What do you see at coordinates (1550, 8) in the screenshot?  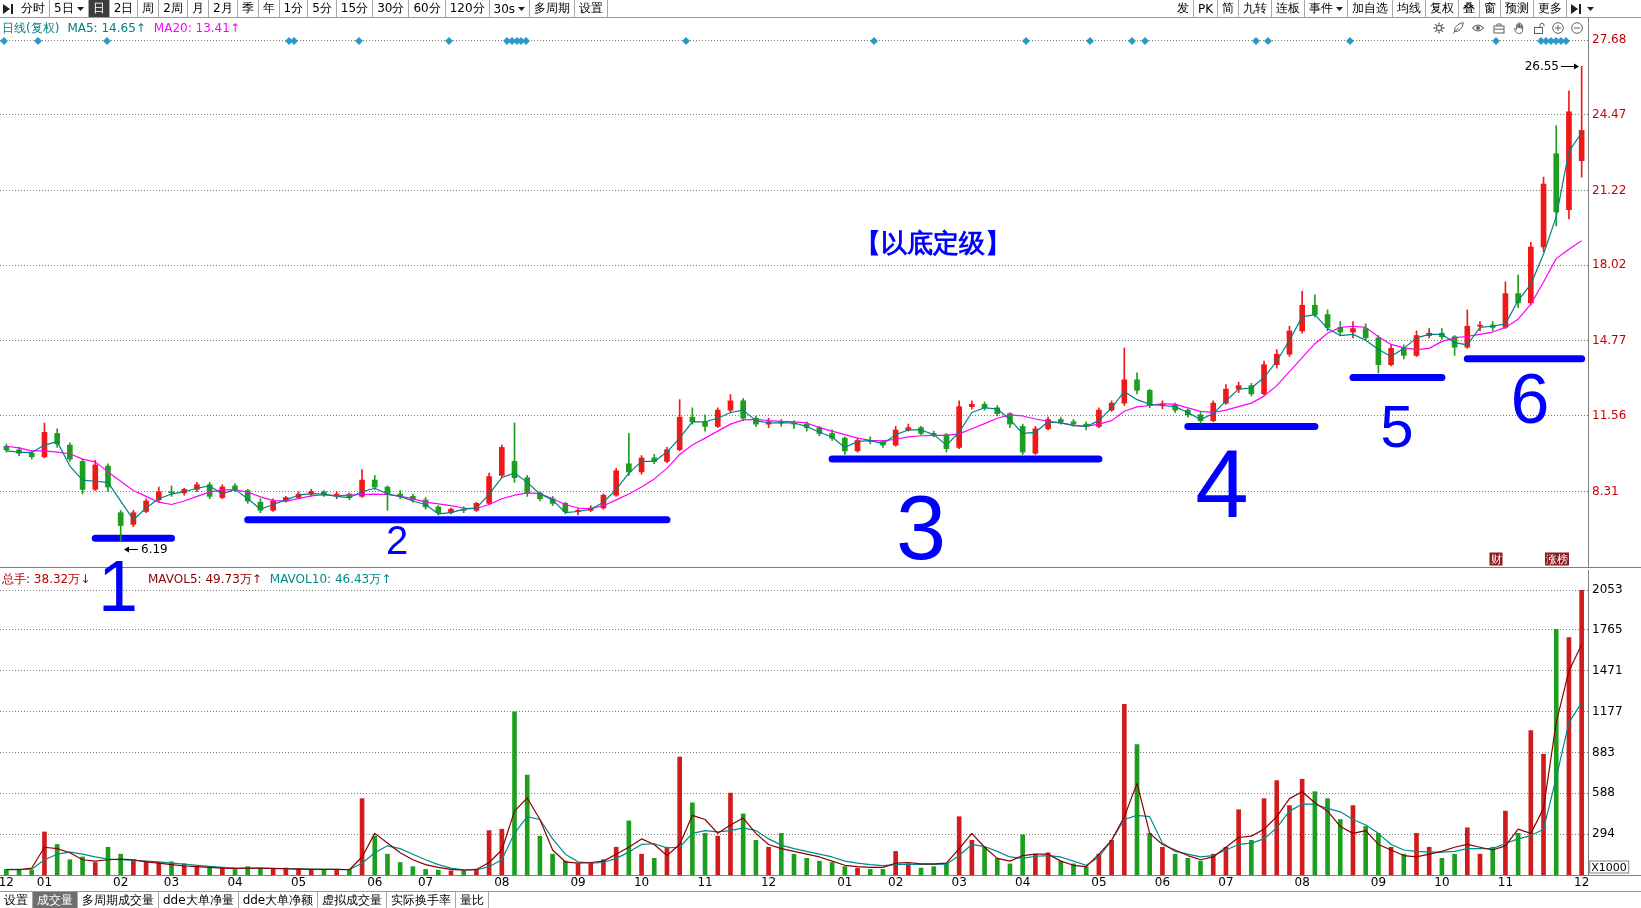 I see `text: 更多` at bounding box center [1550, 8].